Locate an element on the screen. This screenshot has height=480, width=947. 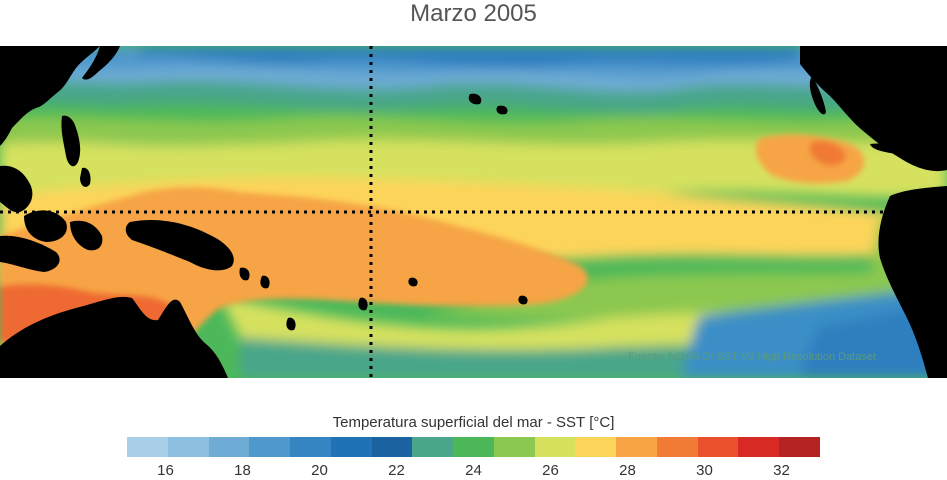
land-baja is located at coordinates (817, 95).